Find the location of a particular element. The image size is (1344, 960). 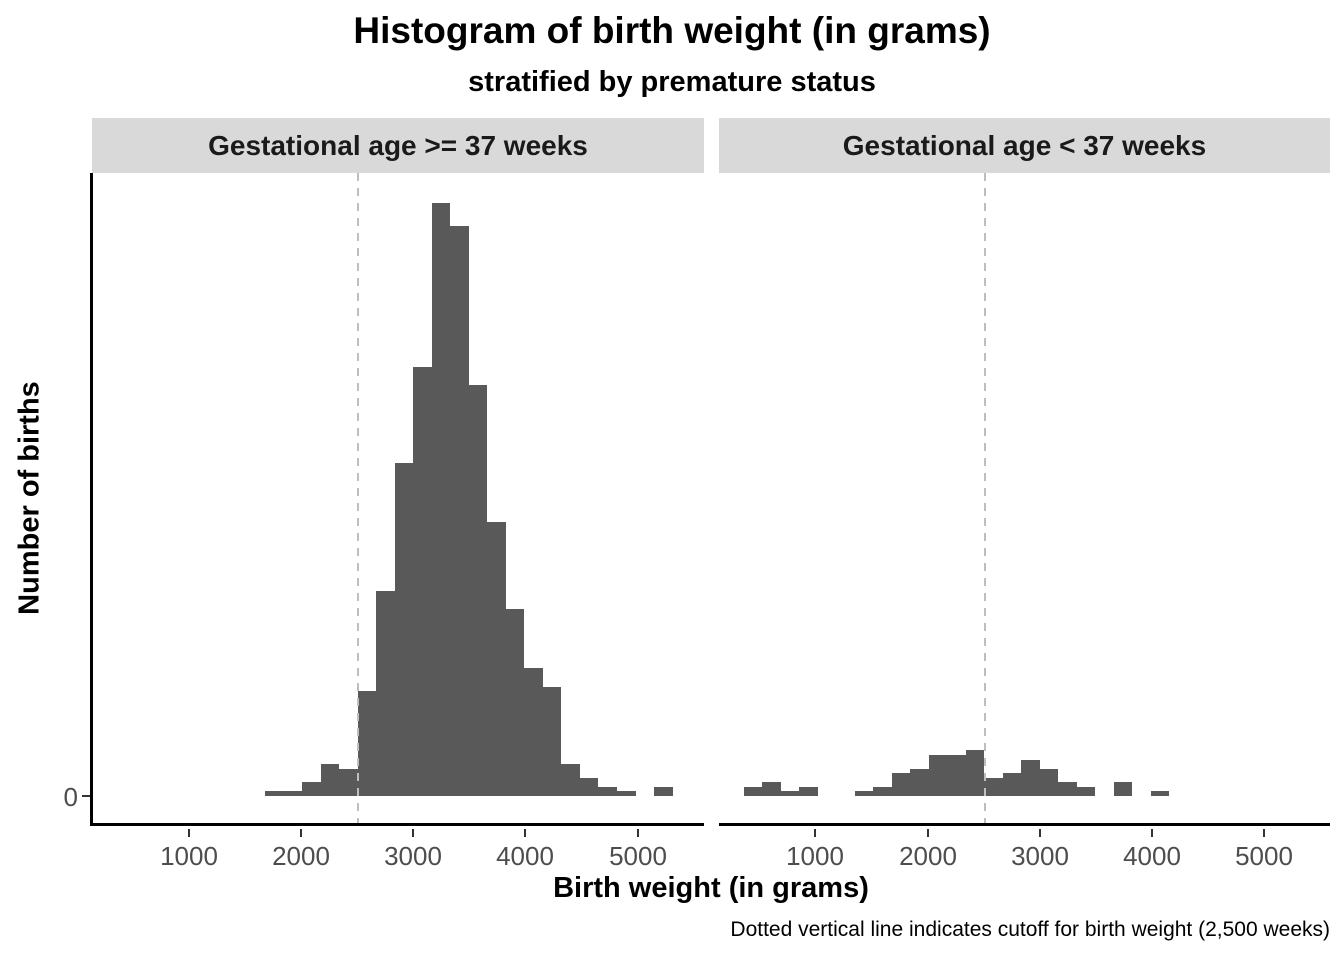

x-axis-line-premature is located at coordinates (1024, 824).